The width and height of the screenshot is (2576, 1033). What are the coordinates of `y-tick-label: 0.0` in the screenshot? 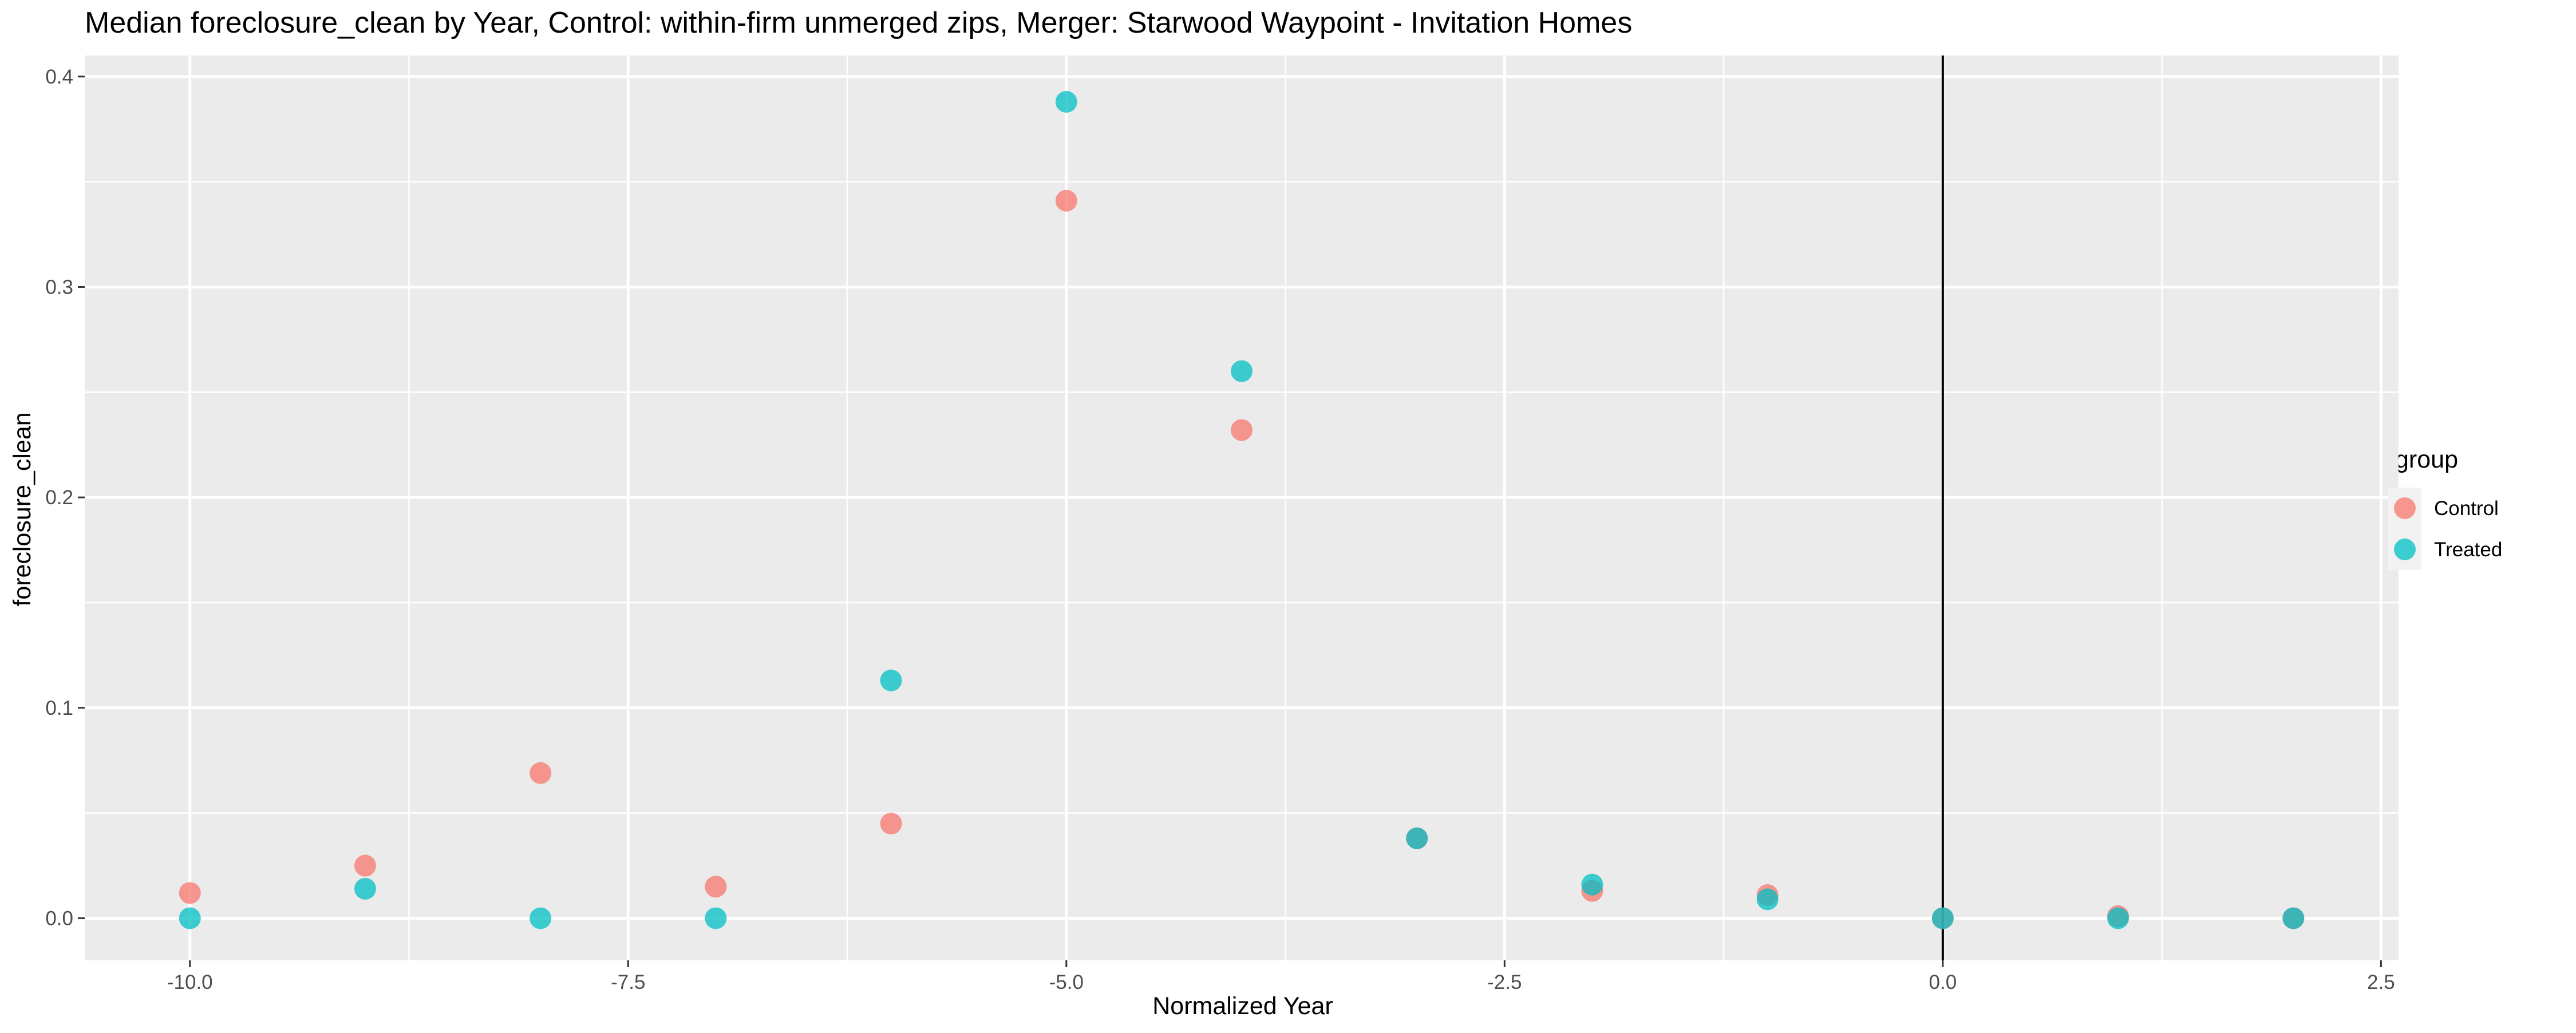 It's located at (59, 918).